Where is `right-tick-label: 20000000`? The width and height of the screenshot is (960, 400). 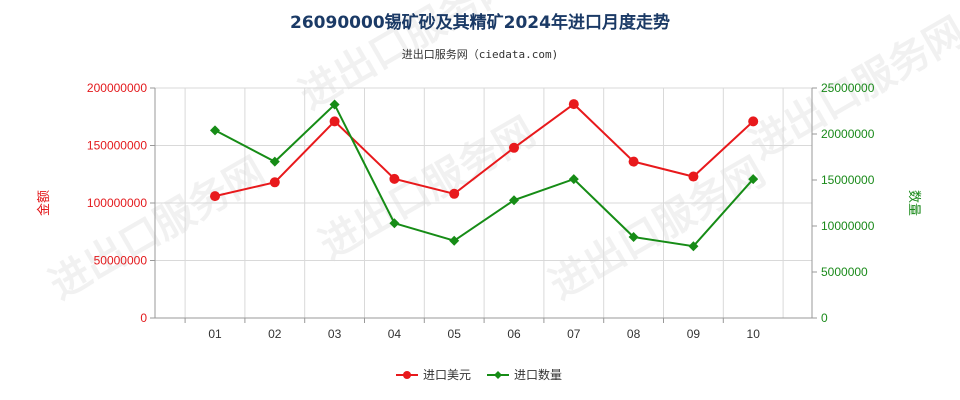
right-tick-label: 20000000 is located at coordinates (848, 134).